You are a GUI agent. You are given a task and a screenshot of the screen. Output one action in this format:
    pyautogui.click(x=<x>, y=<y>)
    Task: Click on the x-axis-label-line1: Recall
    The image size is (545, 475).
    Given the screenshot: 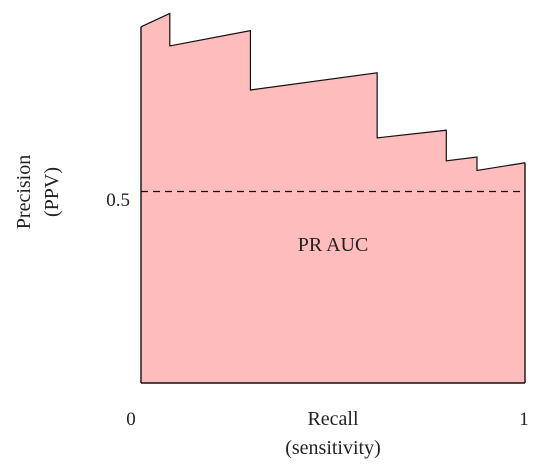 What is the action you would take?
    pyautogui.click(x=333, y=419)
    